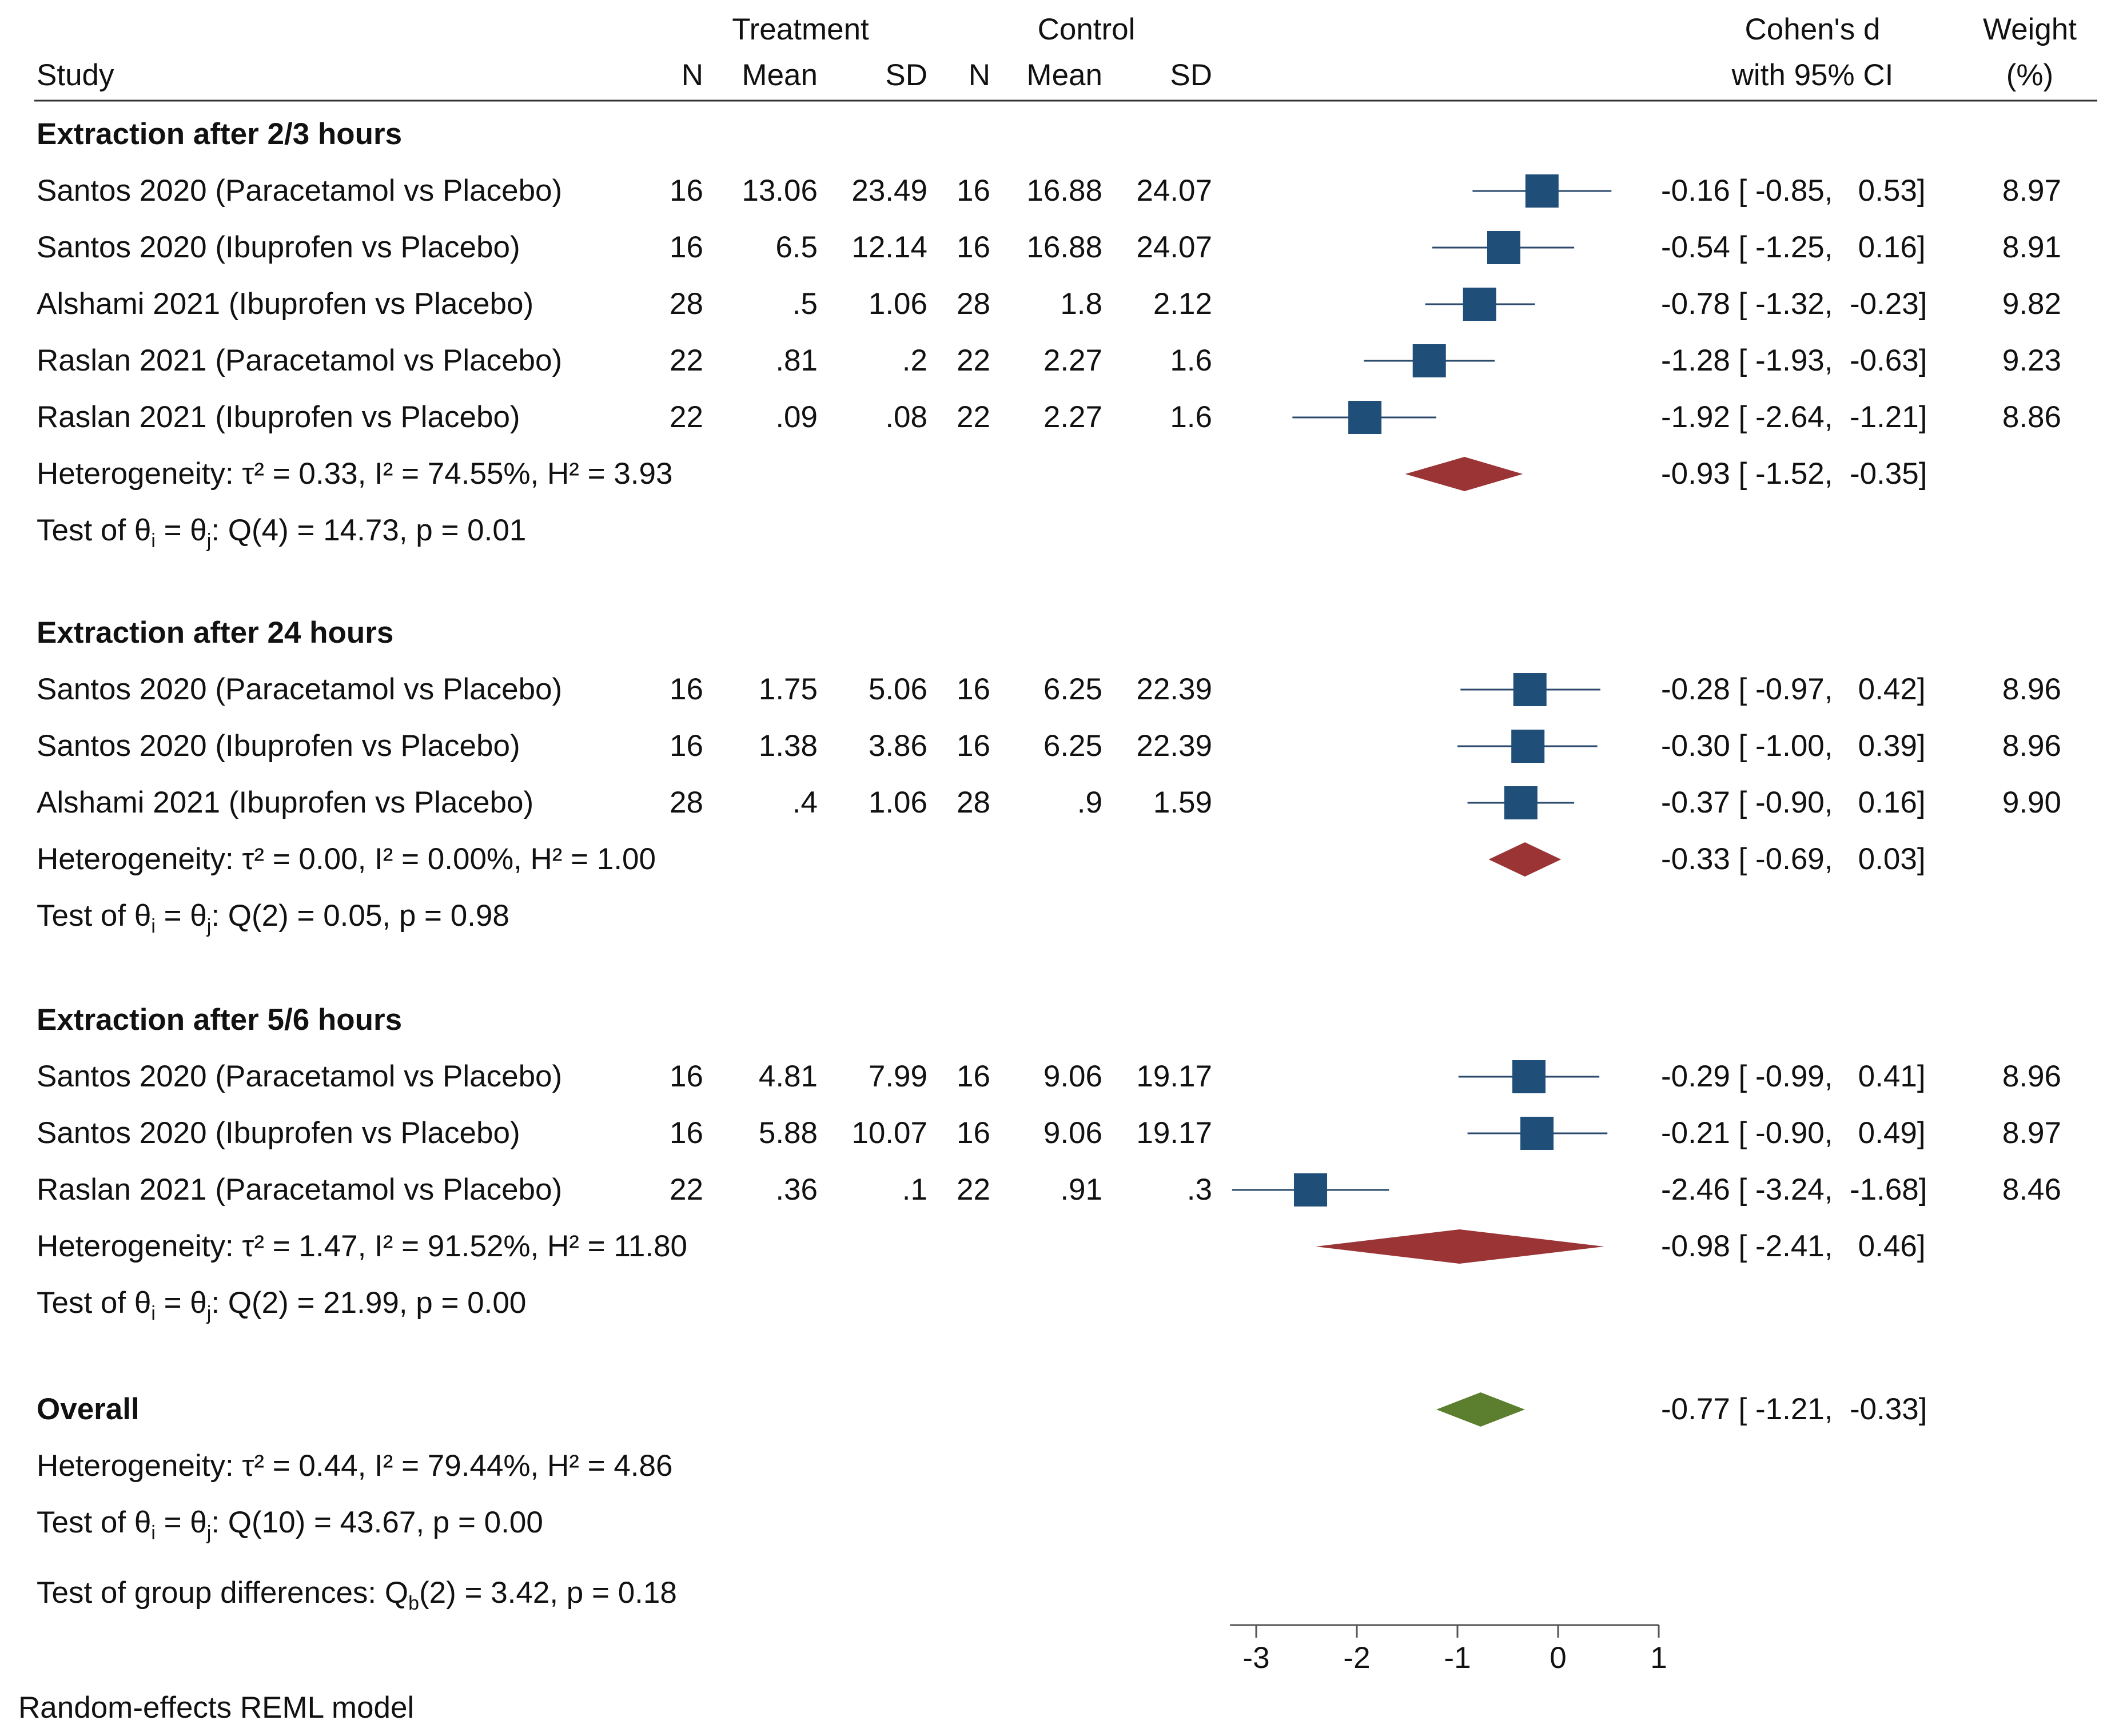 This screenshot has width=2107, height=1736. I want to click on control-mean: 1.8, so click(1081, 304).